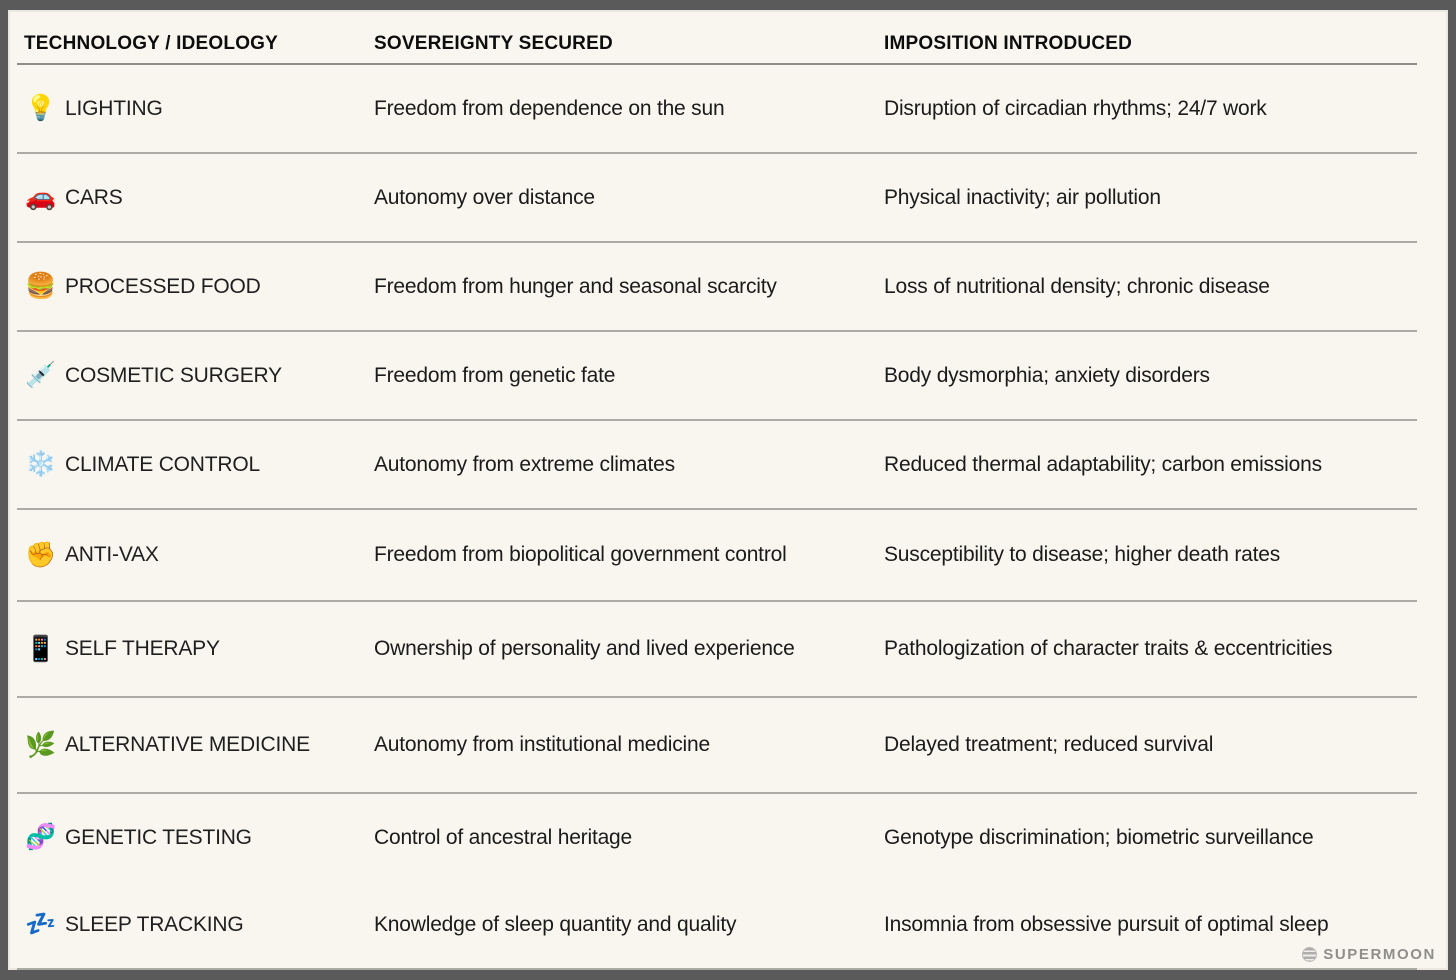 The height and width of the screenshot is (980, 1456). Describe the element at coordinates (524, 464) in the screenshot. I see `sovereignty-cell: Autonomy from extreme climates` at that location.